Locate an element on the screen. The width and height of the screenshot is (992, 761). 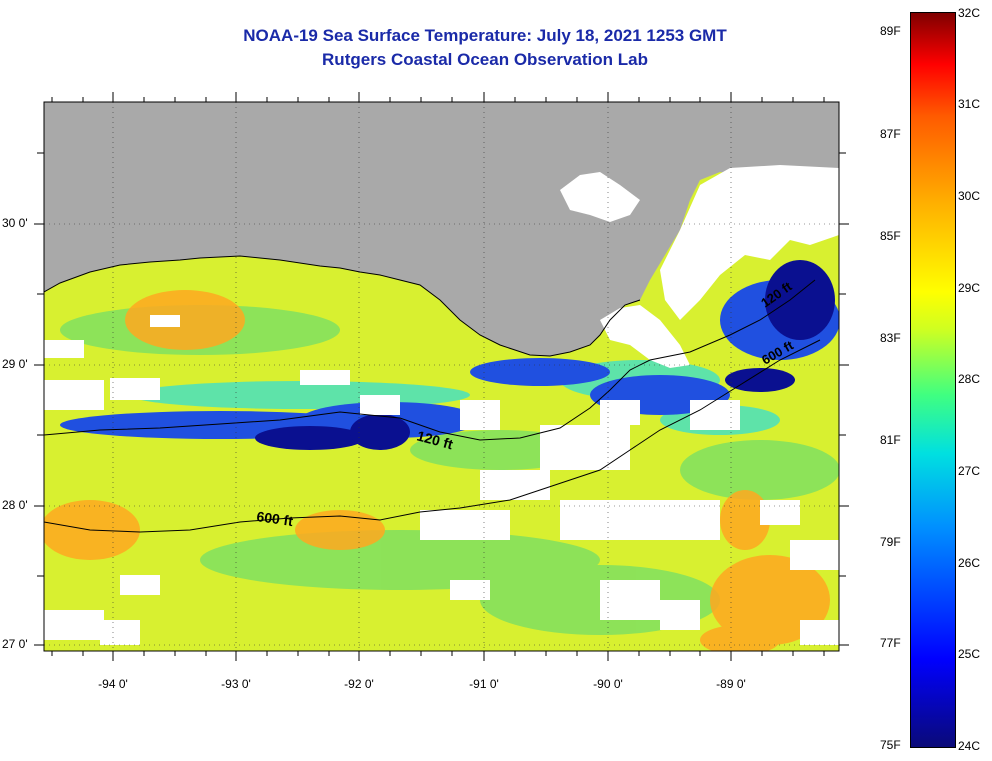
colorbar-f-75: 75F is located at coordinates (890, 745).